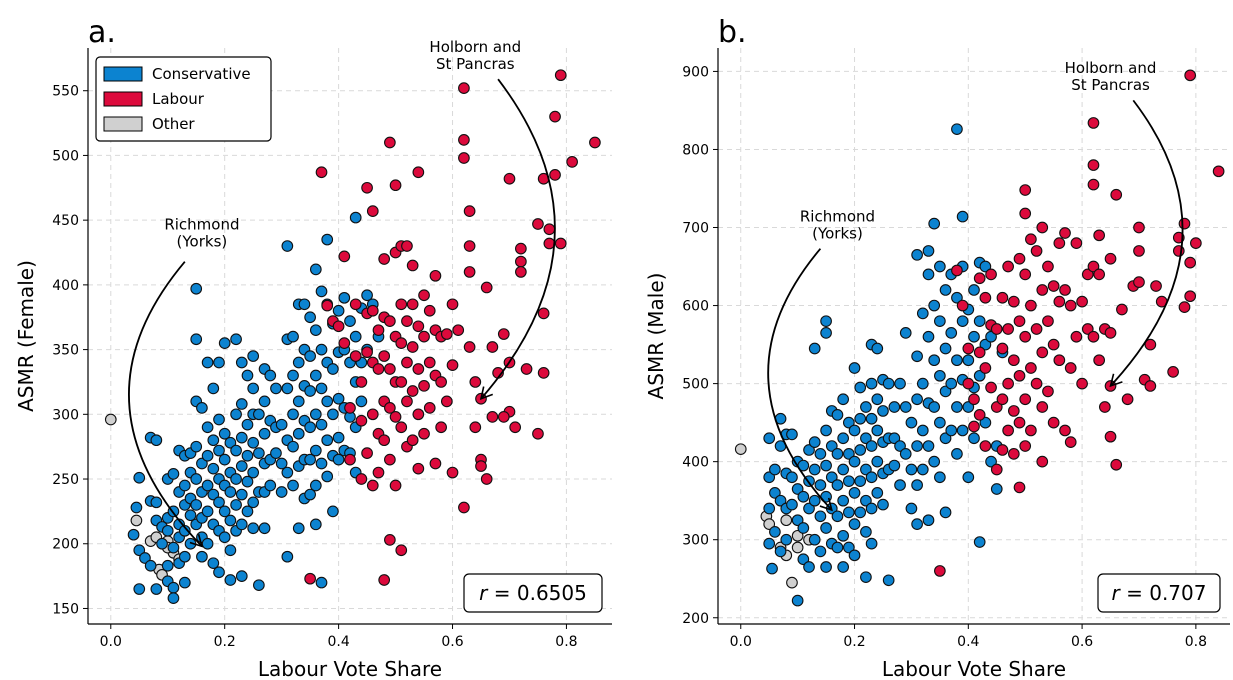 The image size is (1233, 680). I want to click on x-tick-label: 0.4, so click(338, 642).